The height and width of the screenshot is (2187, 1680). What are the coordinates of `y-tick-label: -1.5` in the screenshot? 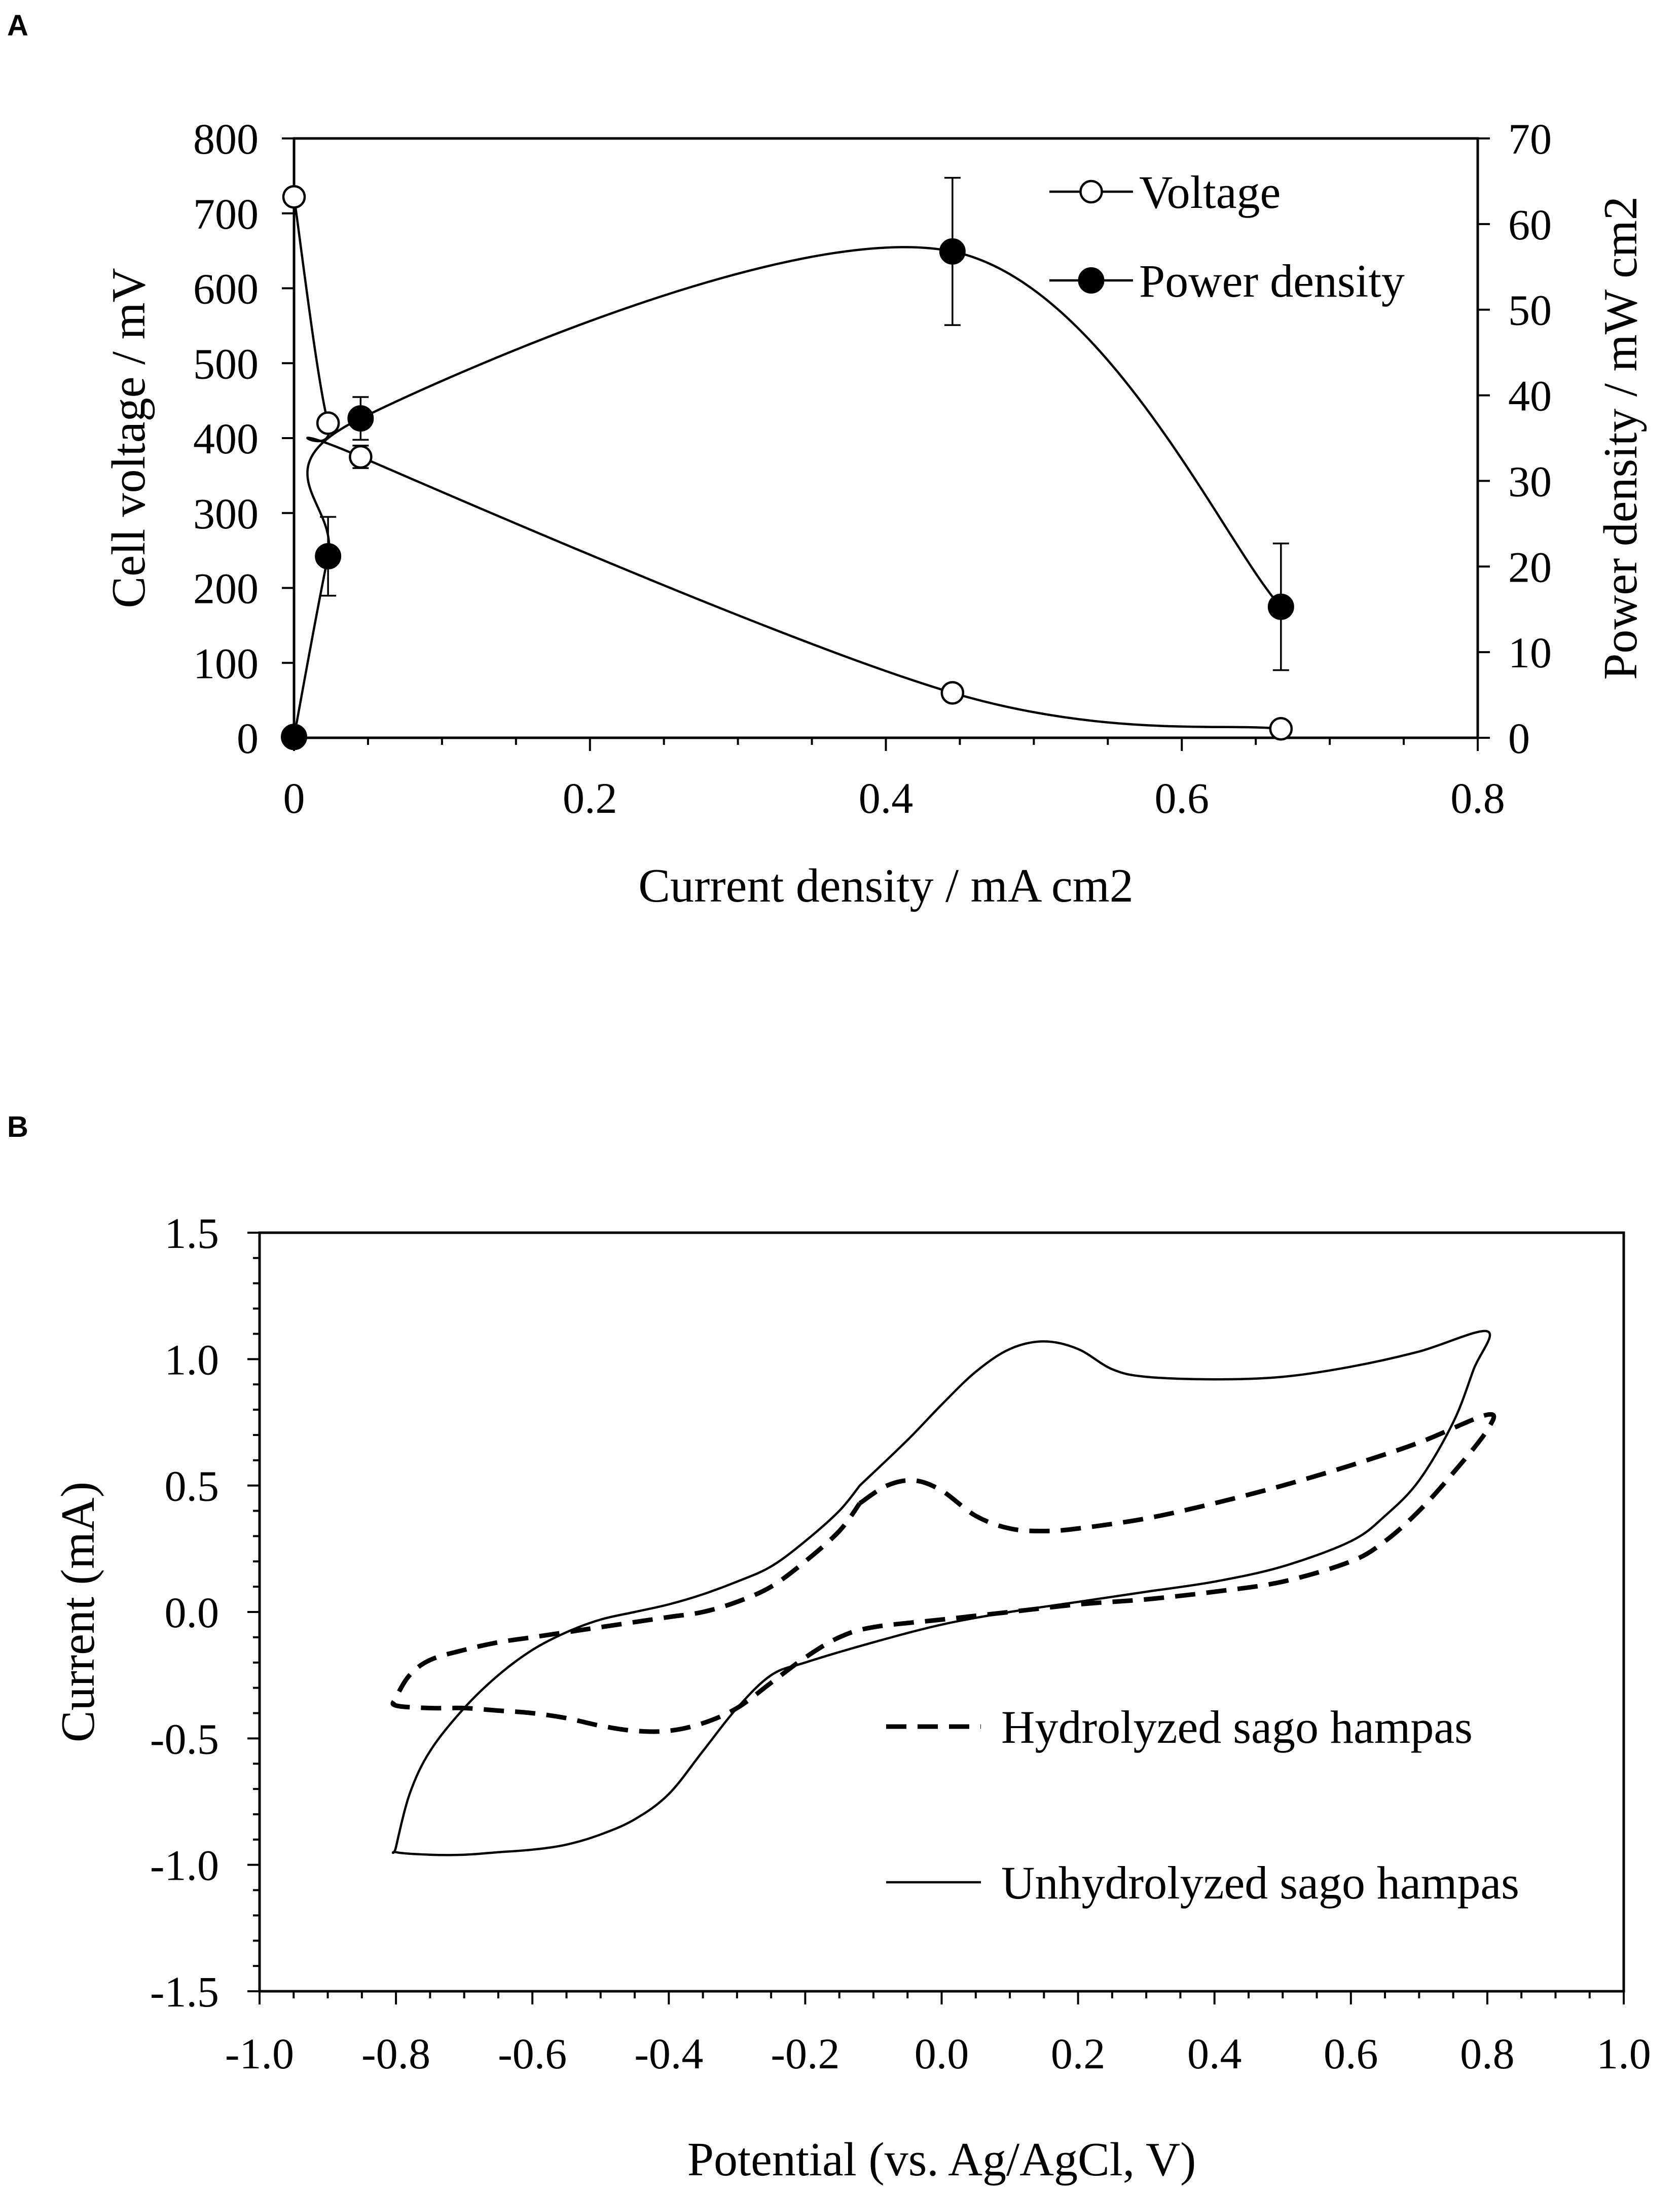 It's located at (184, 1991).